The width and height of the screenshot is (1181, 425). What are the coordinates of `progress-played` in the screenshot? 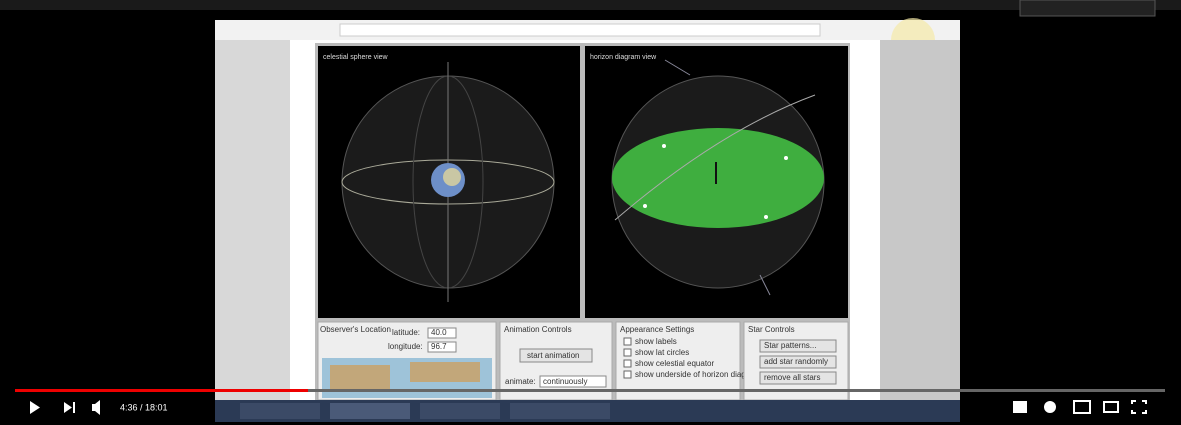 It's located at (161, 390).